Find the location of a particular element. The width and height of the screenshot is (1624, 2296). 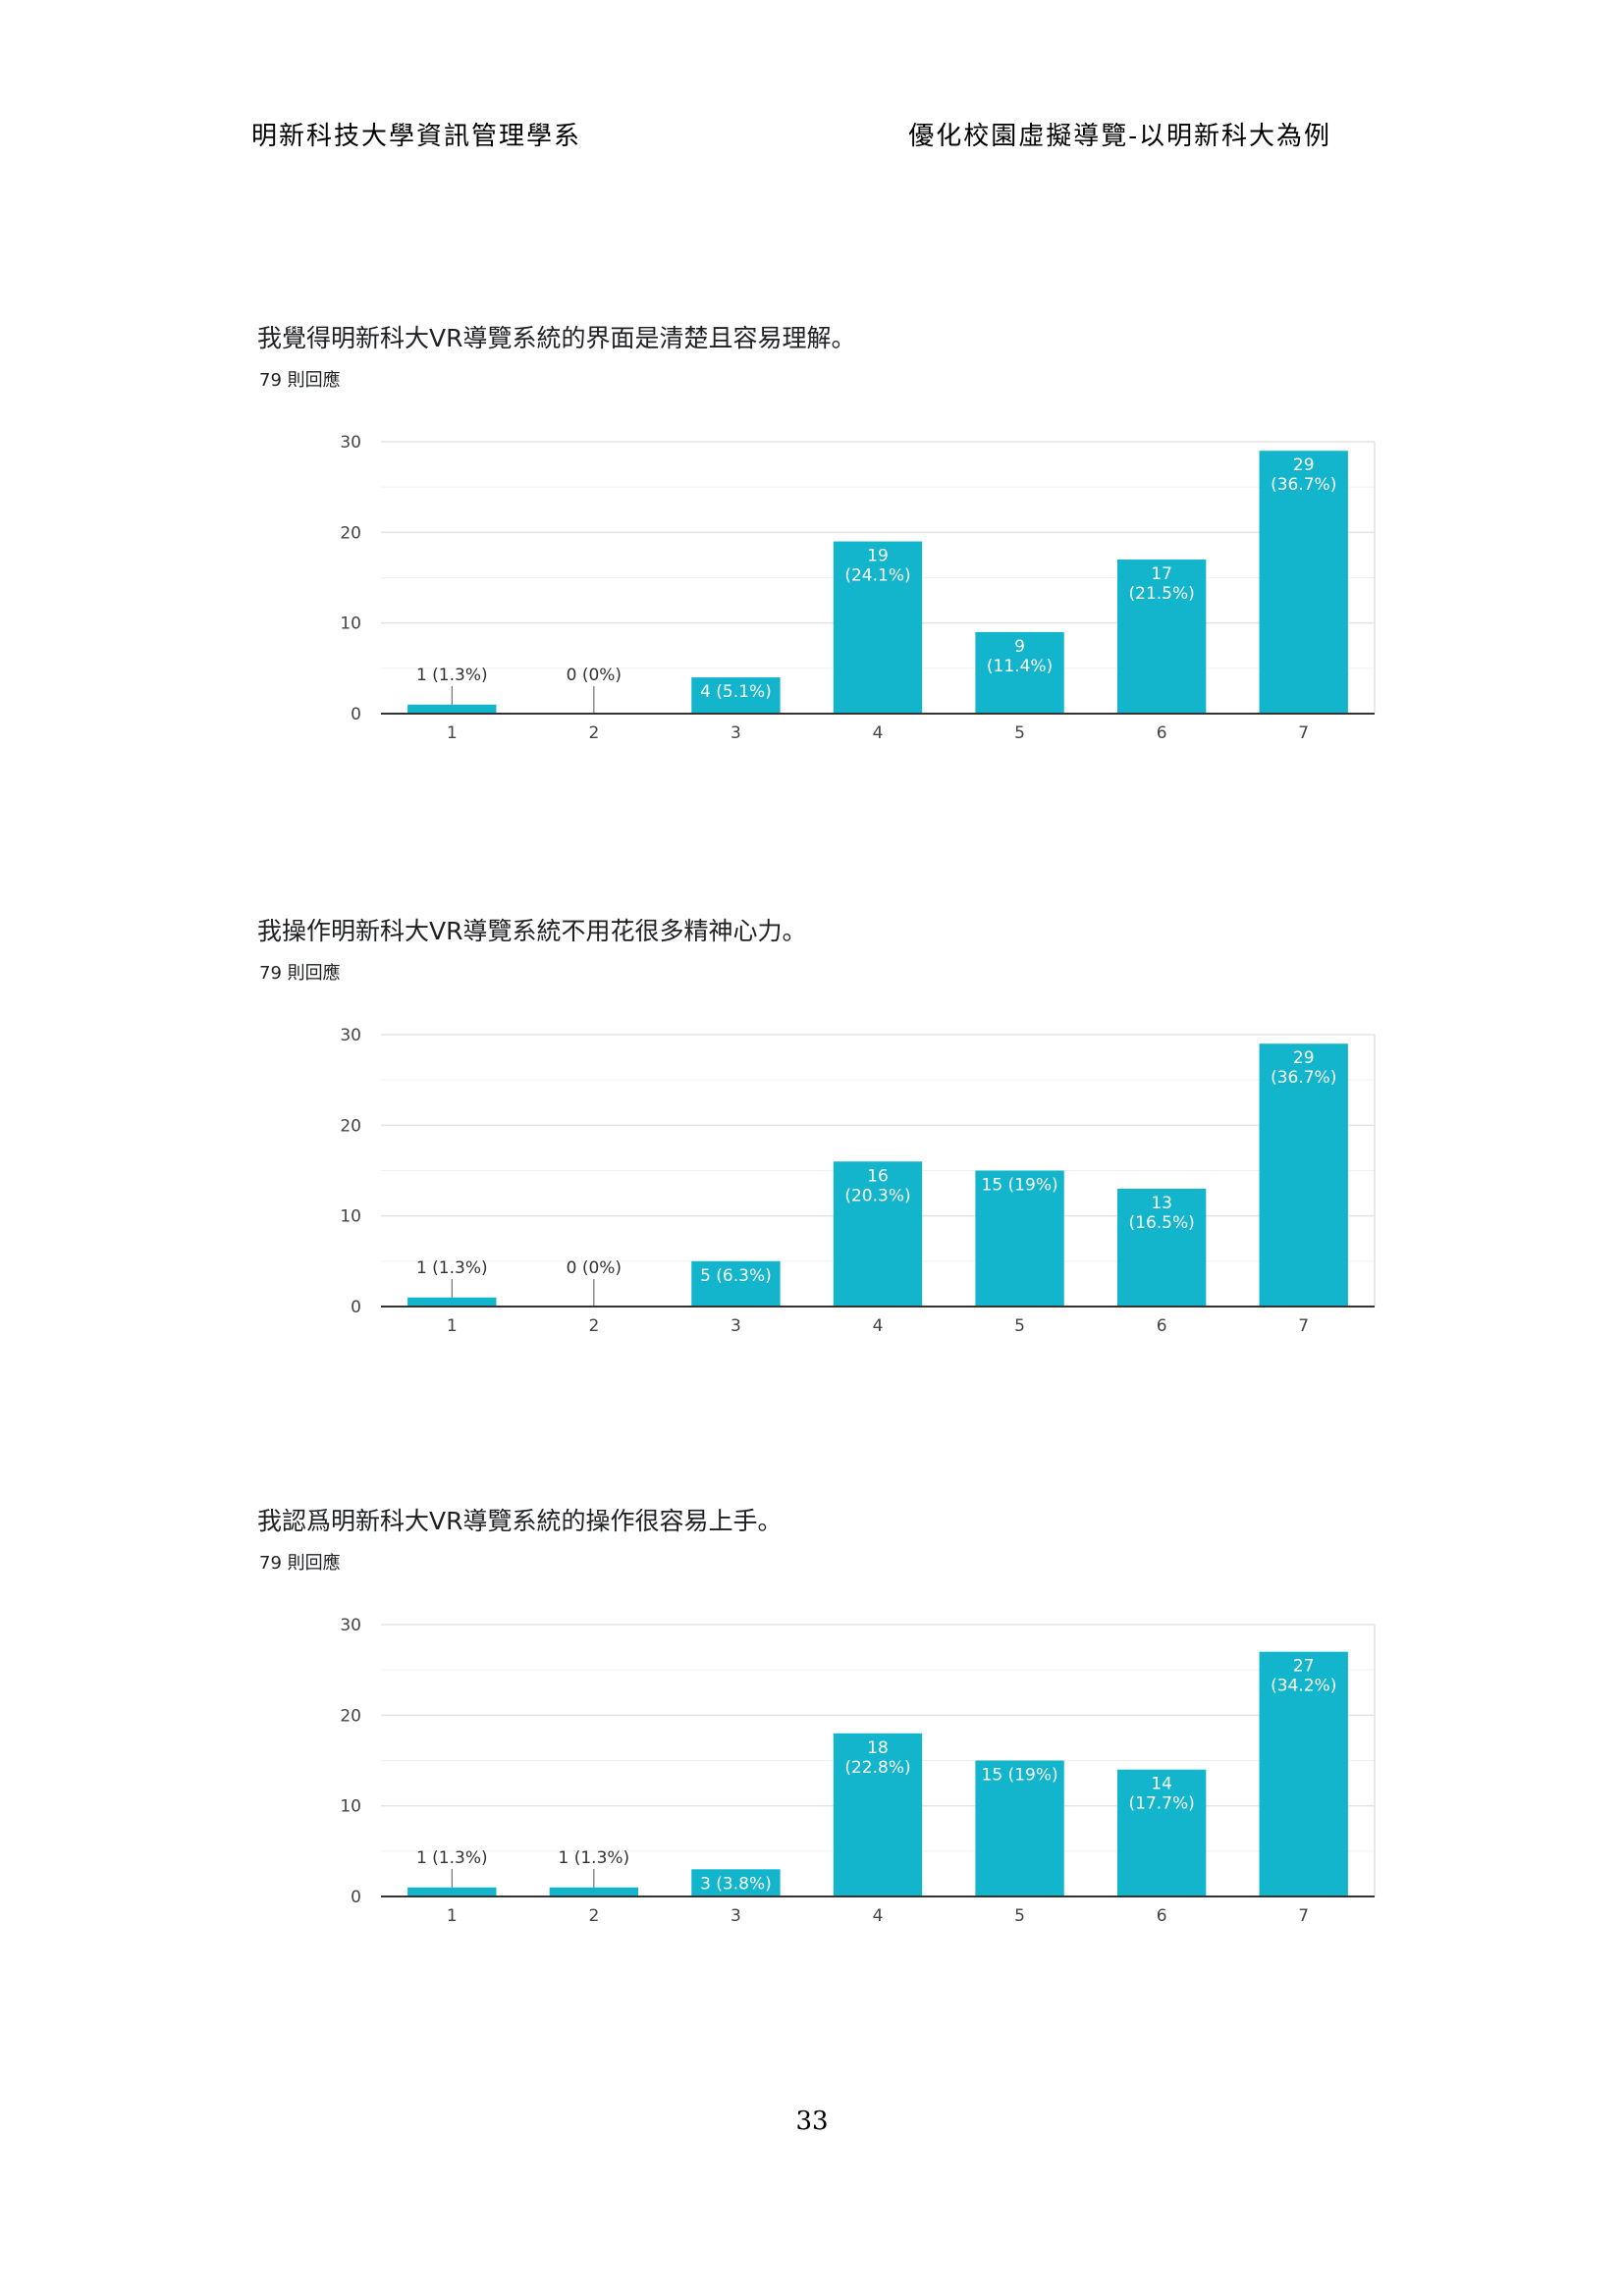

bar-data-label: 5 (6.3%) is located at coordinates (736, 1276).